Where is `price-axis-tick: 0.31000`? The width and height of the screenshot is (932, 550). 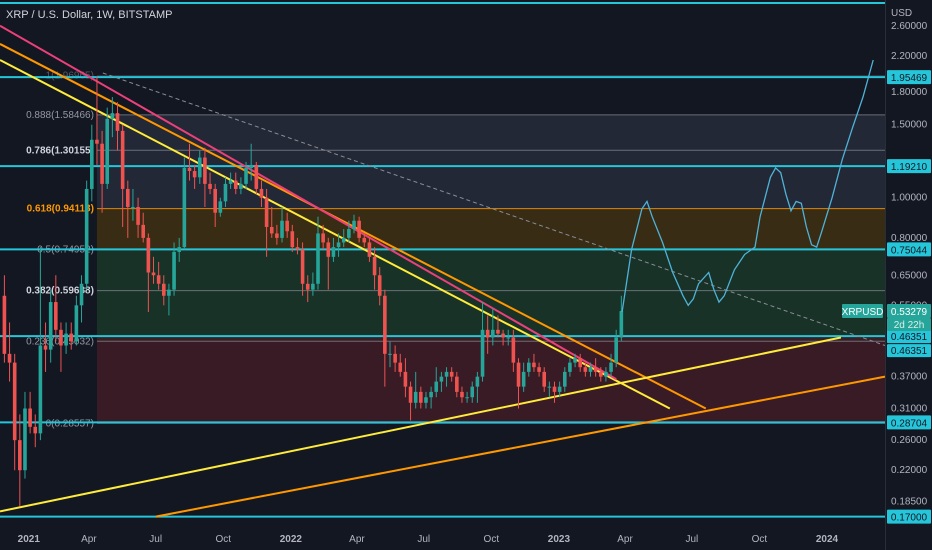 price-axis-tick: 0.31000 is located at coordinates (909, 409).